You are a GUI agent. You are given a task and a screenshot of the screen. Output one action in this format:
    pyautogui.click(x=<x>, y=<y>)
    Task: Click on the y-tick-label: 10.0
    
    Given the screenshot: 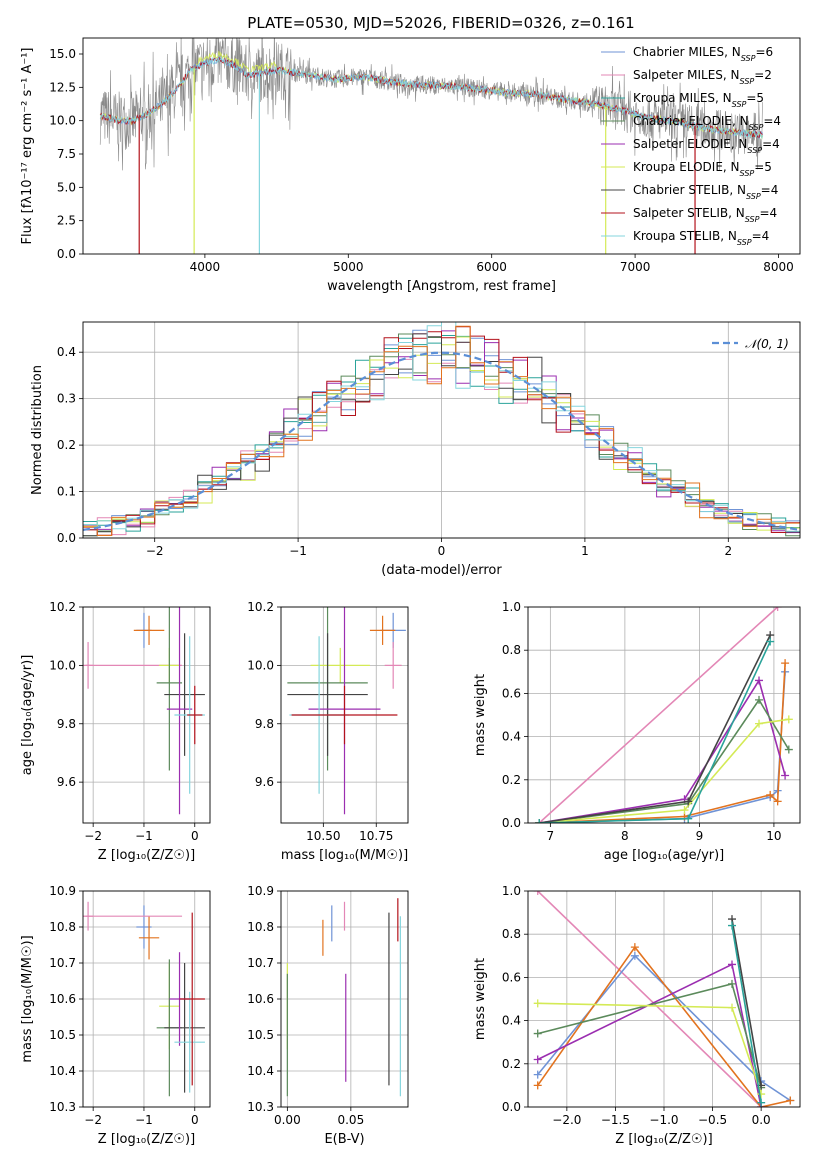 What is the action you would take?
    pyautogui.click(x=260, y=665)
    